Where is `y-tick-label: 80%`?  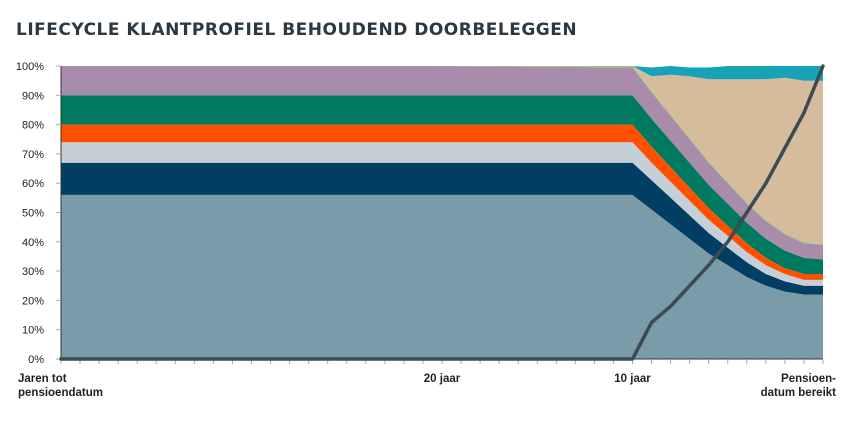
y-tick-label: 80% is located at coordinates (33, 126).